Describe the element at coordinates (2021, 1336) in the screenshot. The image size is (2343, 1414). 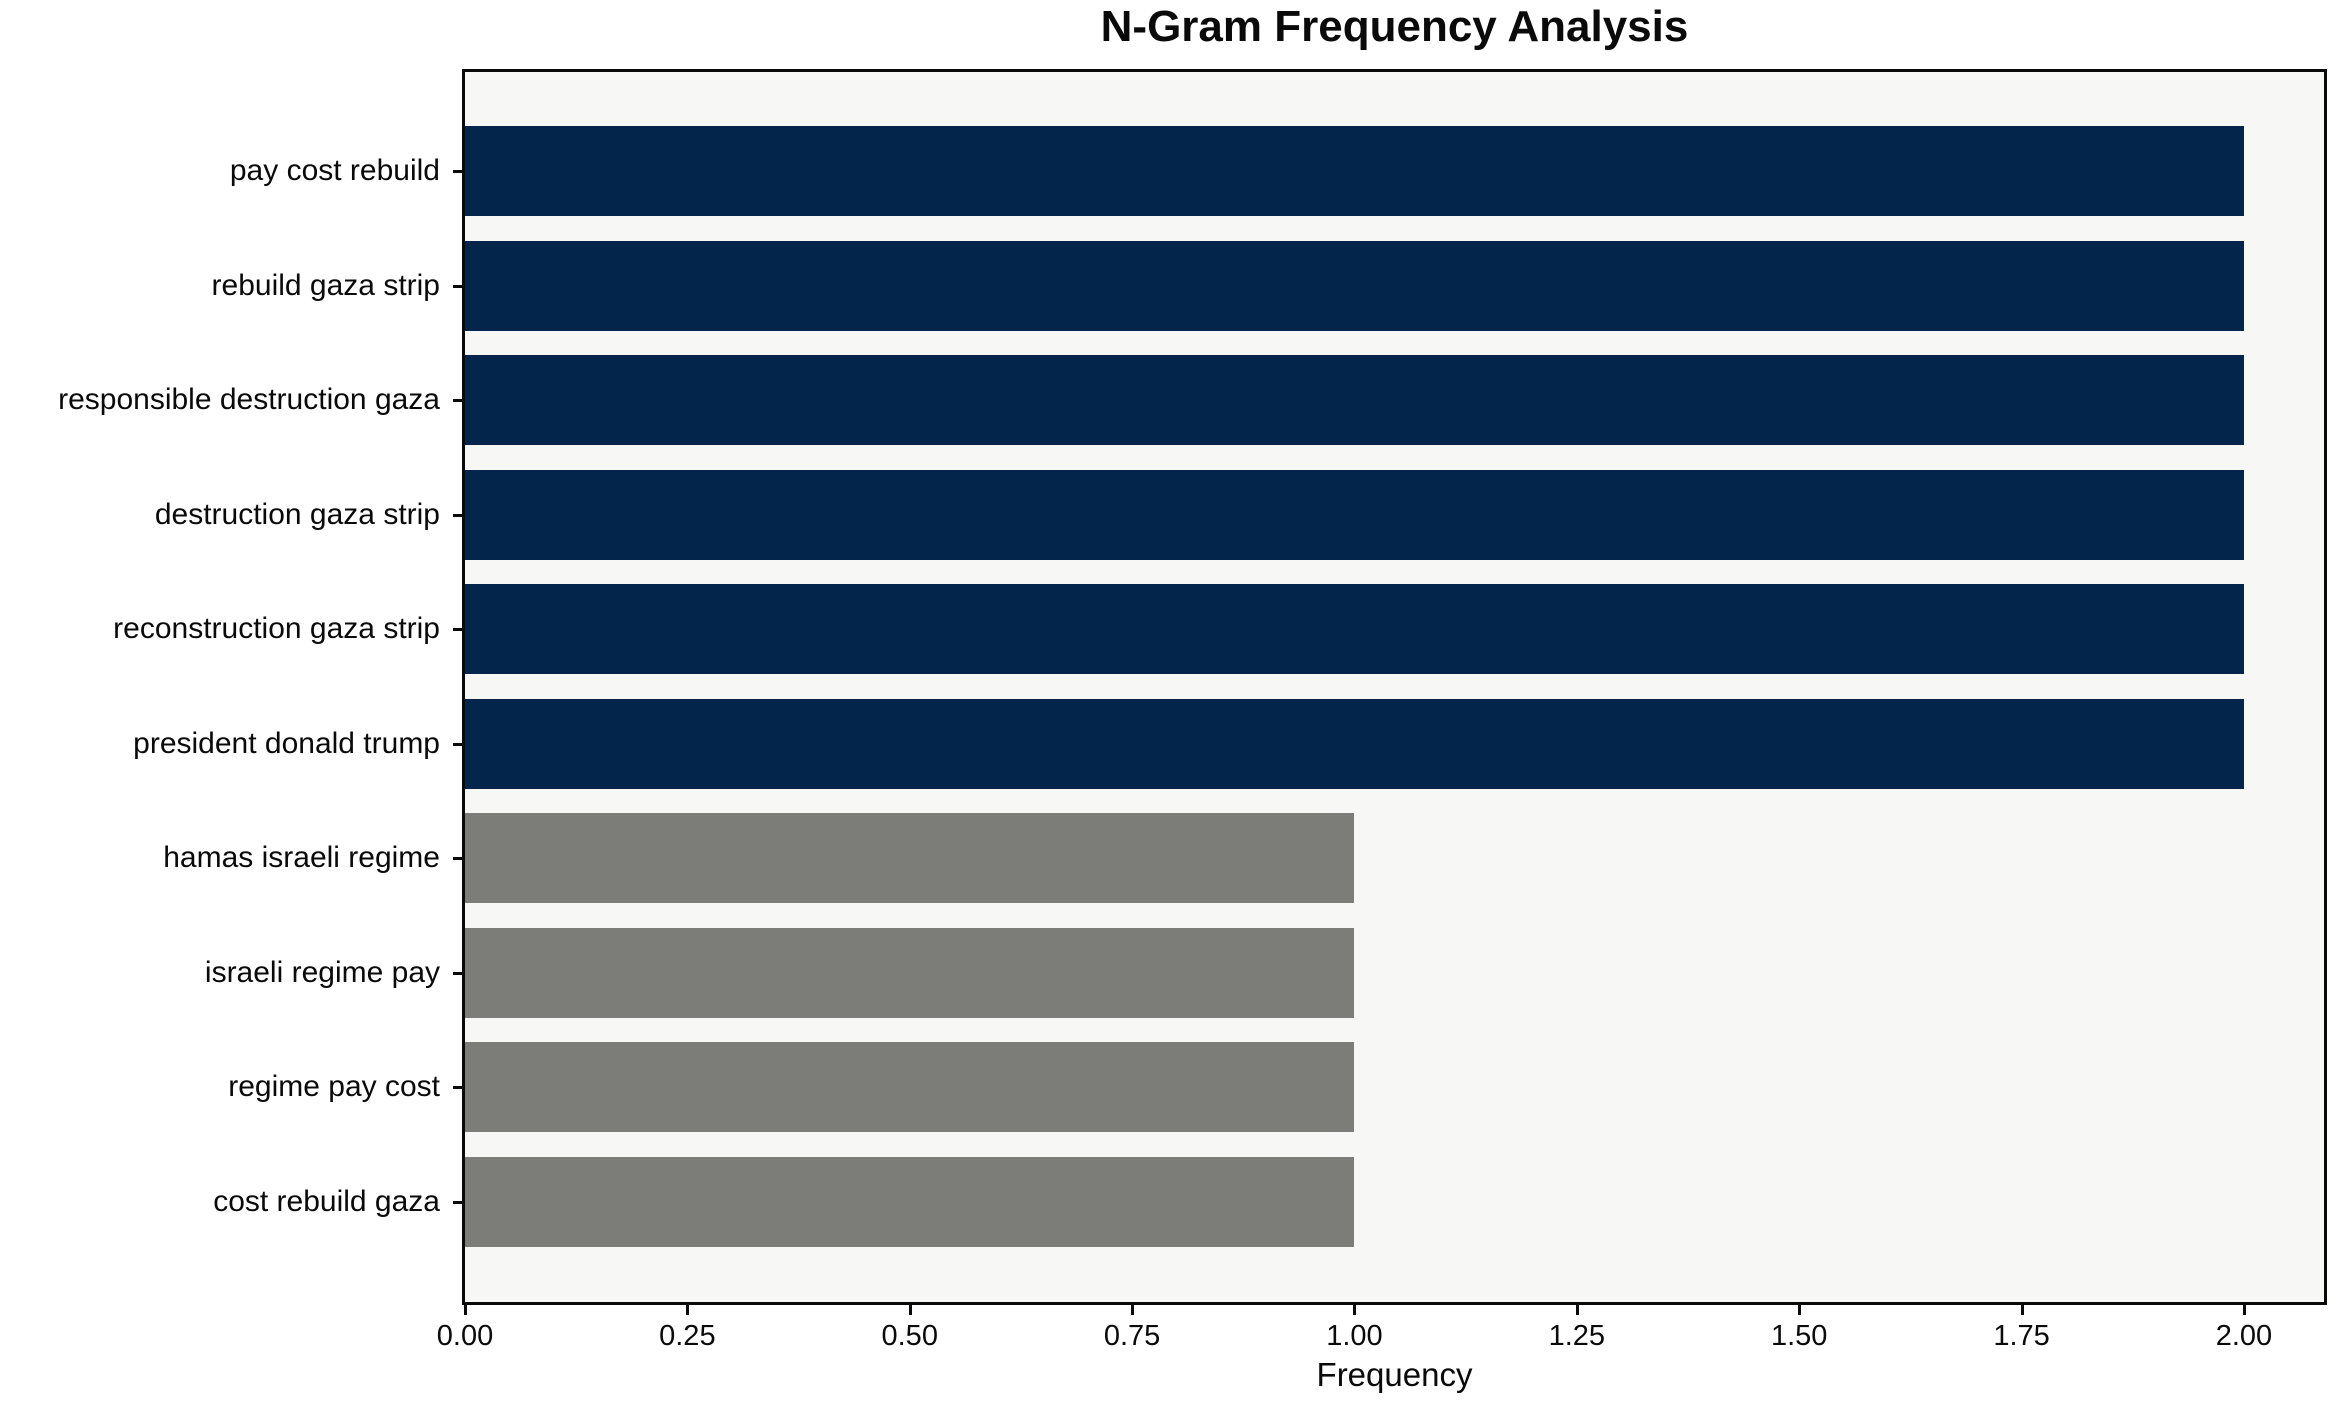
I see `x-tick-label: 1.75` at that location.